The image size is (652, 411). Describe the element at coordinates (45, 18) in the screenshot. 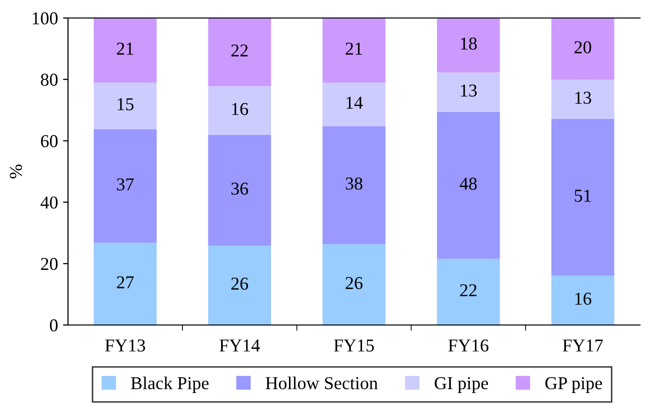

I see `y-tick-label: 100` at that location.